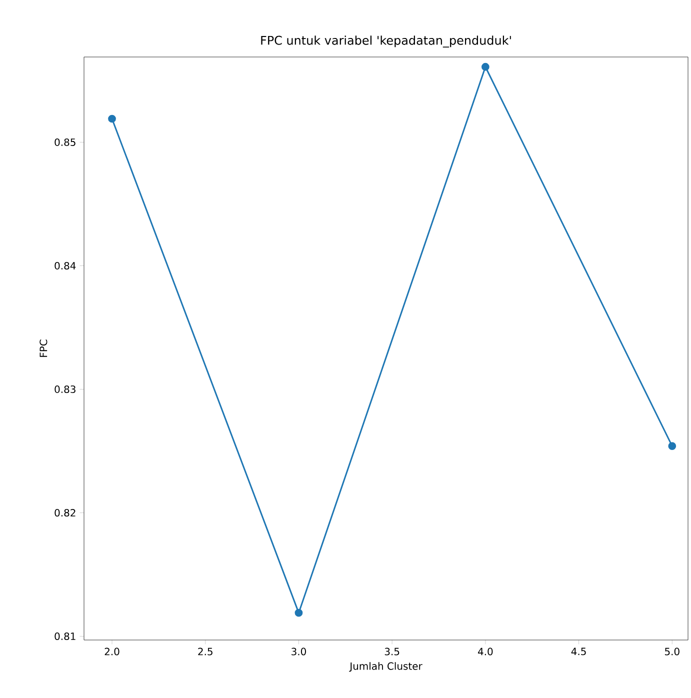 The image size is (691, 698). What do you see at coordinates (65, 142) in the screenshot?
I see `y-tick-label: 0.85` at bounding box center [65, 142].